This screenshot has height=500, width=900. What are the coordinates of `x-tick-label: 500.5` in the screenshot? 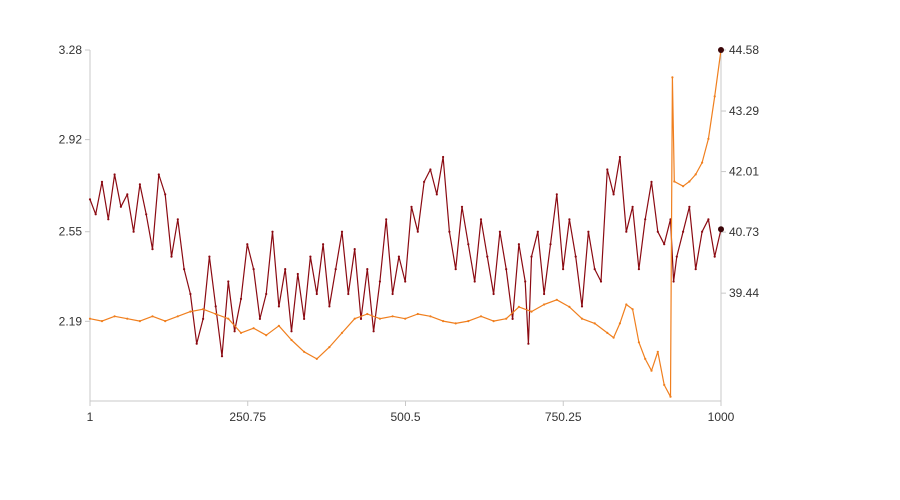 It's located at (405, 417).